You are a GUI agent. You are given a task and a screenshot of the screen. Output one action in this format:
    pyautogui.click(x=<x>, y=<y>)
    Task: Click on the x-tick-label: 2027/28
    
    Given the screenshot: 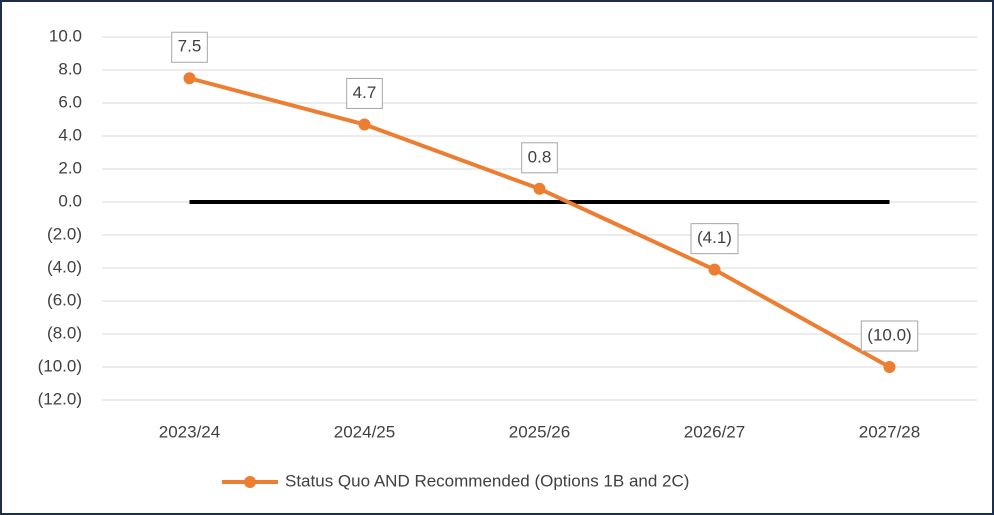 What is the action you would take?
    pyautogui.click(x=889, y=431)
    